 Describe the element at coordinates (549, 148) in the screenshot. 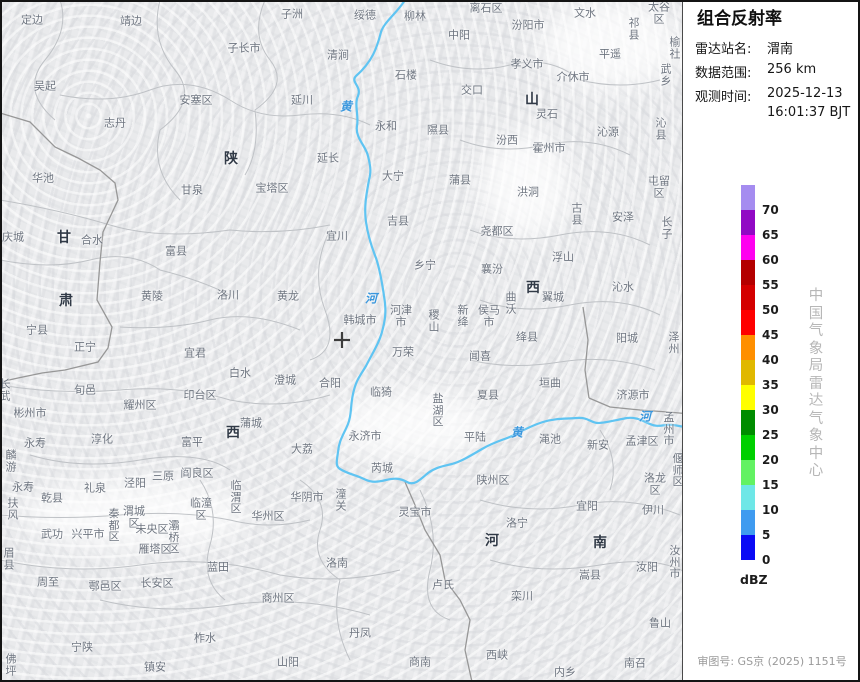

I see `place-label: 霍州市` at that location.